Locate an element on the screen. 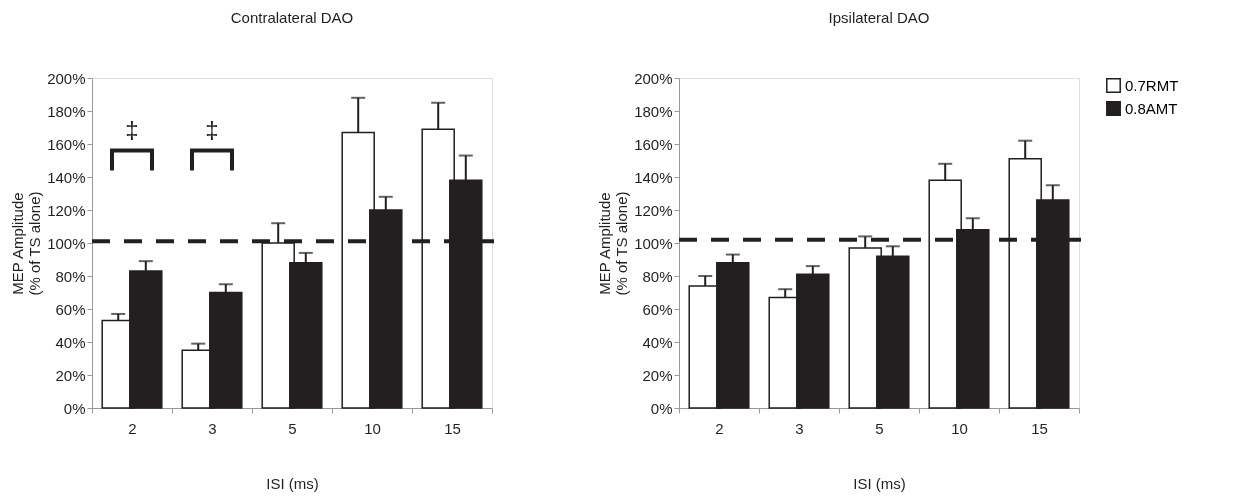 The image size is (1258, 502). legend-label: 0.8AMT is located at coordinates (1151, 108).